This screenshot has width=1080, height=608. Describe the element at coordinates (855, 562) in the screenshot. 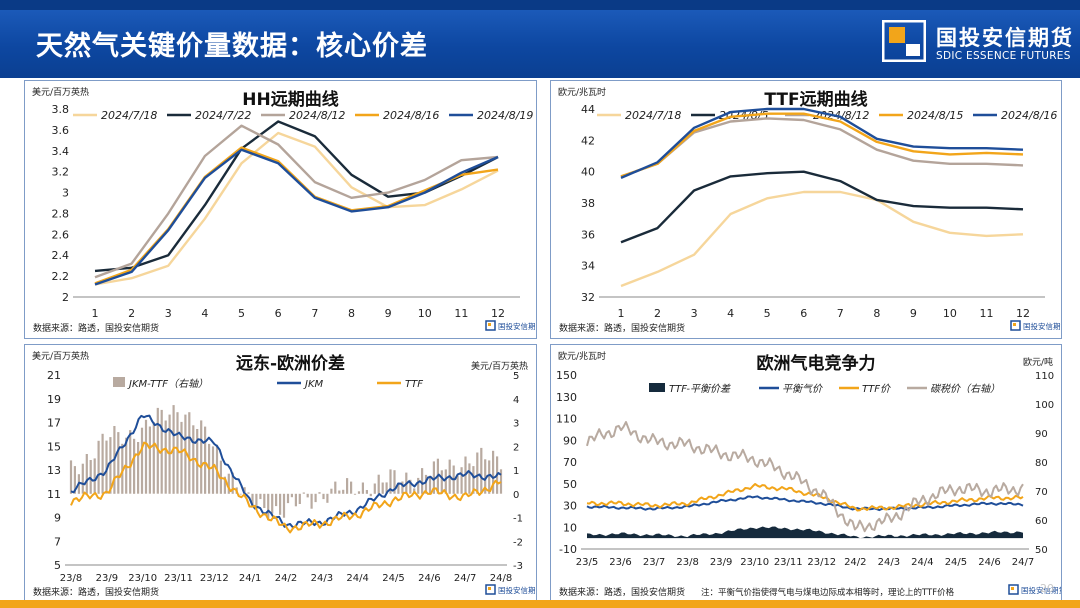

I see `gaspower-x-tick-label: 24/2` at that location.